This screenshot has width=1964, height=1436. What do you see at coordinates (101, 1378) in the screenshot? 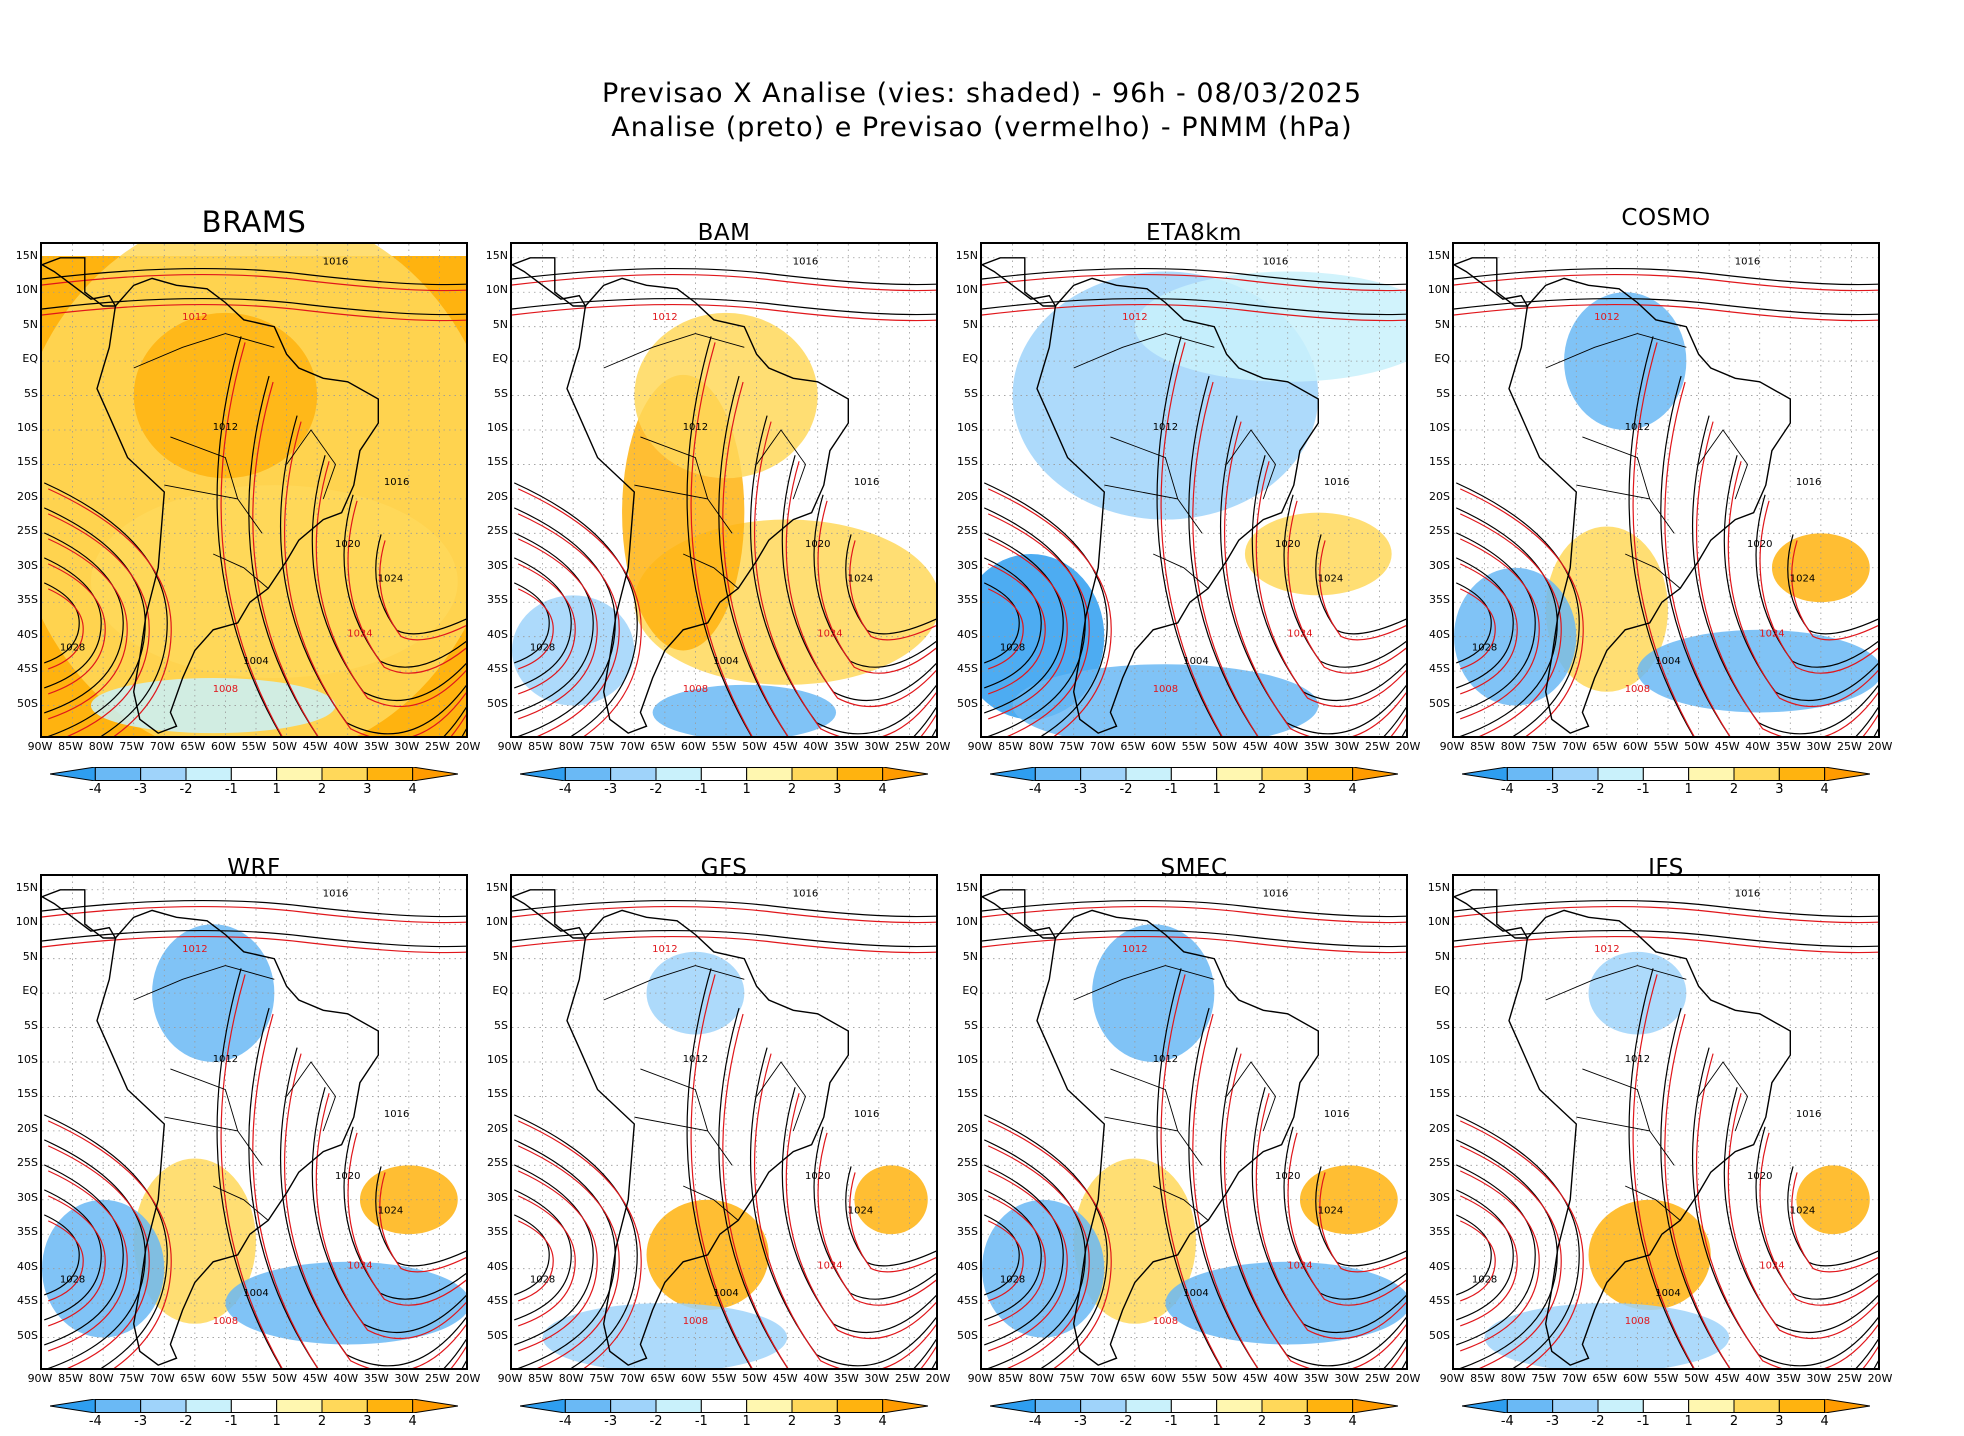
I see `lon-tick-label: 80W` at bounding box center [101, 1378].